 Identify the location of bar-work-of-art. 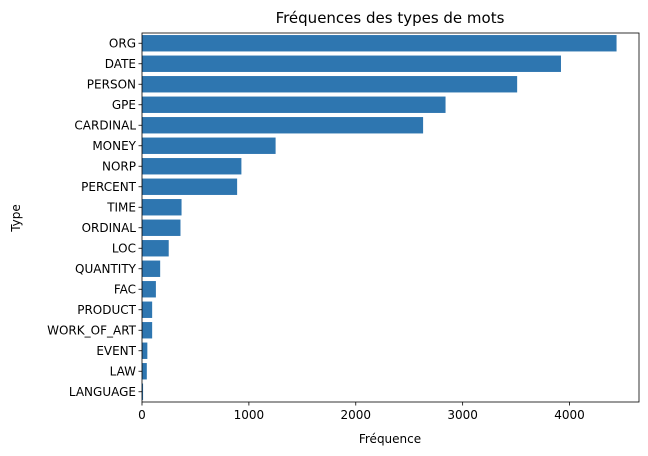
(147, 330).